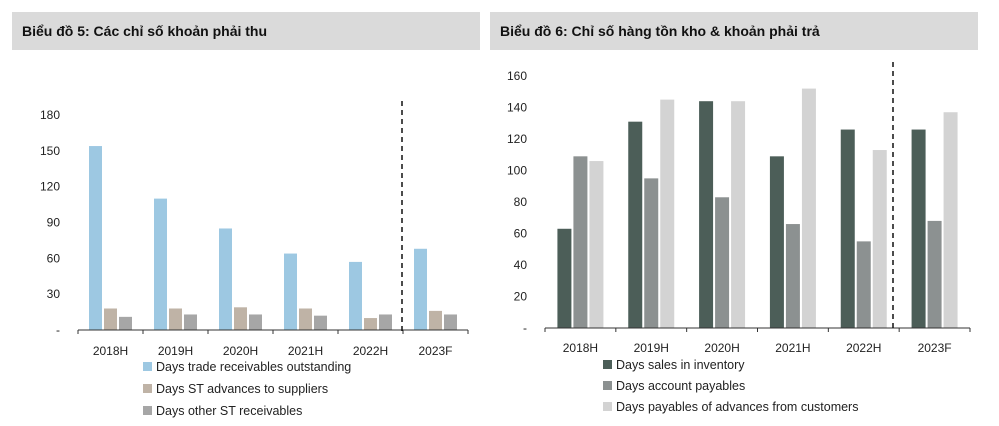 This screenshot has width=999, height=426. I want to click on legend-label: Days payables of advances from customers, so click(737, 407).